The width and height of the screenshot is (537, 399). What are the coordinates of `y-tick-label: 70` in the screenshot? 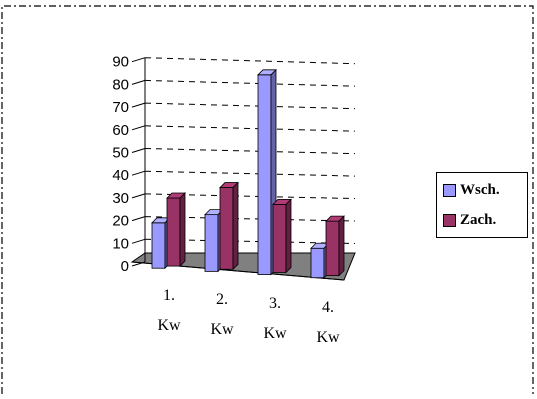 It's located at (120, 107).